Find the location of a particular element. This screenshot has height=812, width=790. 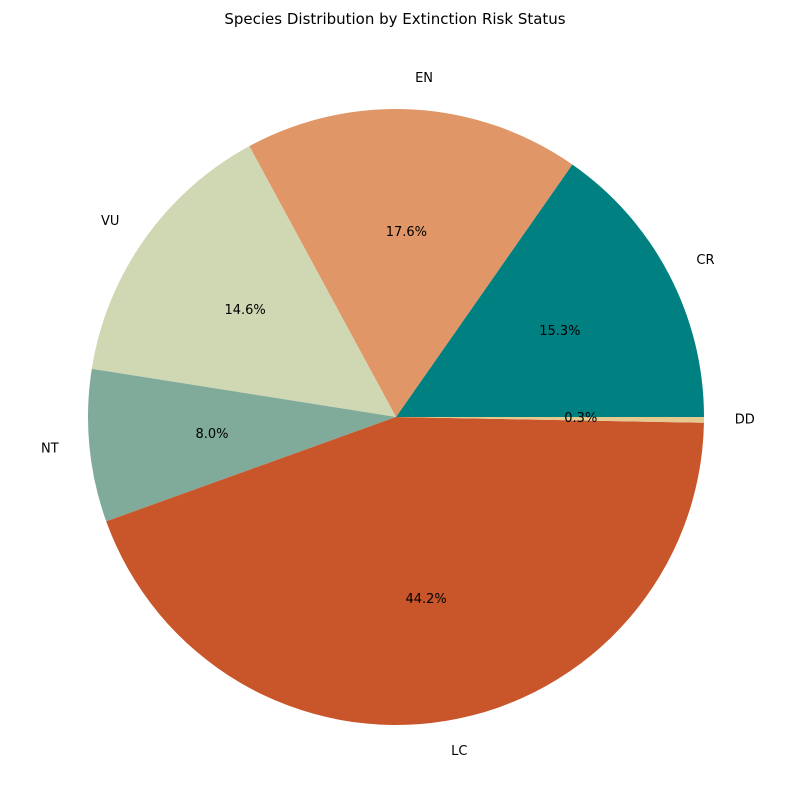

slice-percent-nt: 8.0% is located at coordinates (211, 434).